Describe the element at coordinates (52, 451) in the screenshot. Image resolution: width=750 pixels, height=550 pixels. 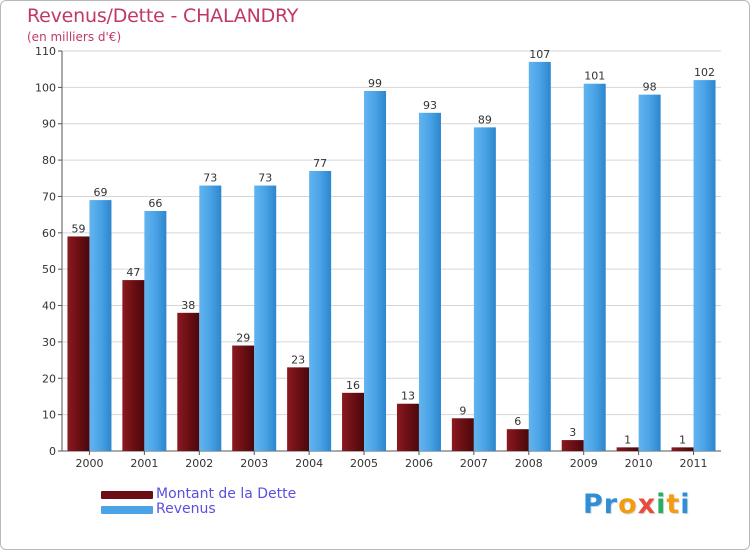
I see `y-tick-label: 0` at that location.